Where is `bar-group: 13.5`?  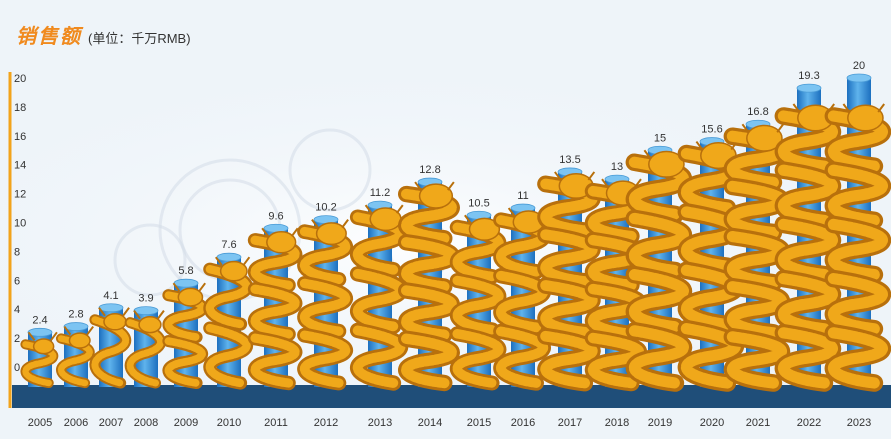
bar-group: 13.5 is located at coordinates (569, 273).